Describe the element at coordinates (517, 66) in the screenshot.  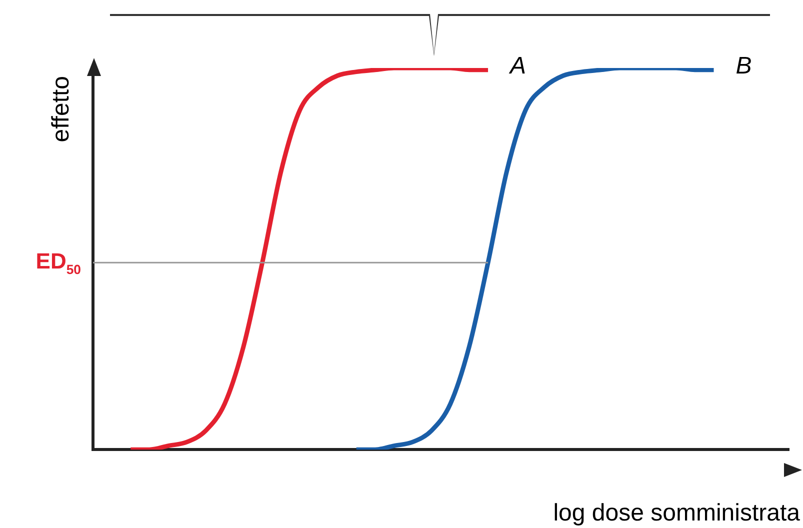
I see `series-label: A` at that location.